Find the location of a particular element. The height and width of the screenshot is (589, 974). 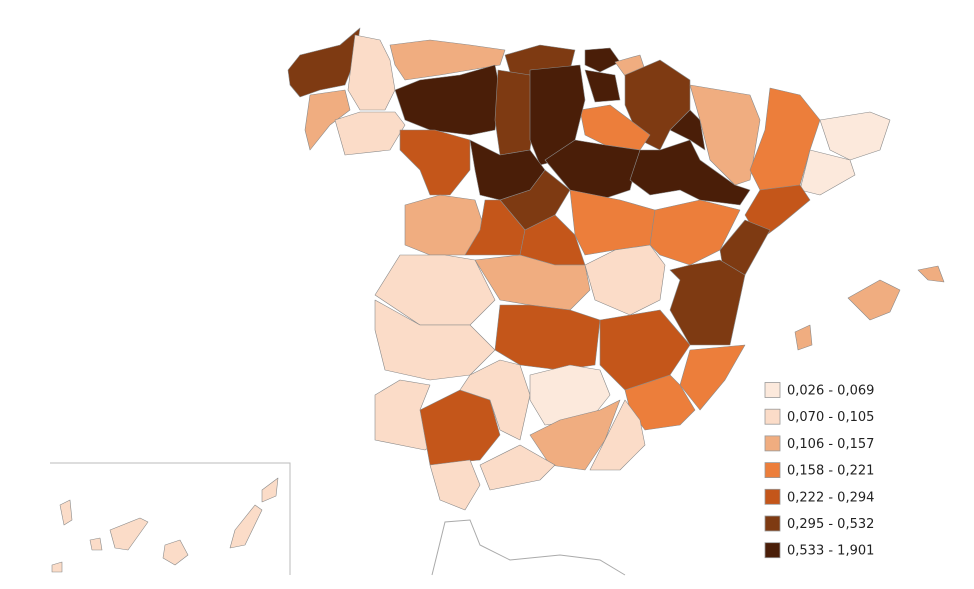

legend-label: 0,070 - 0,105 is located at coordinates (830, 417).